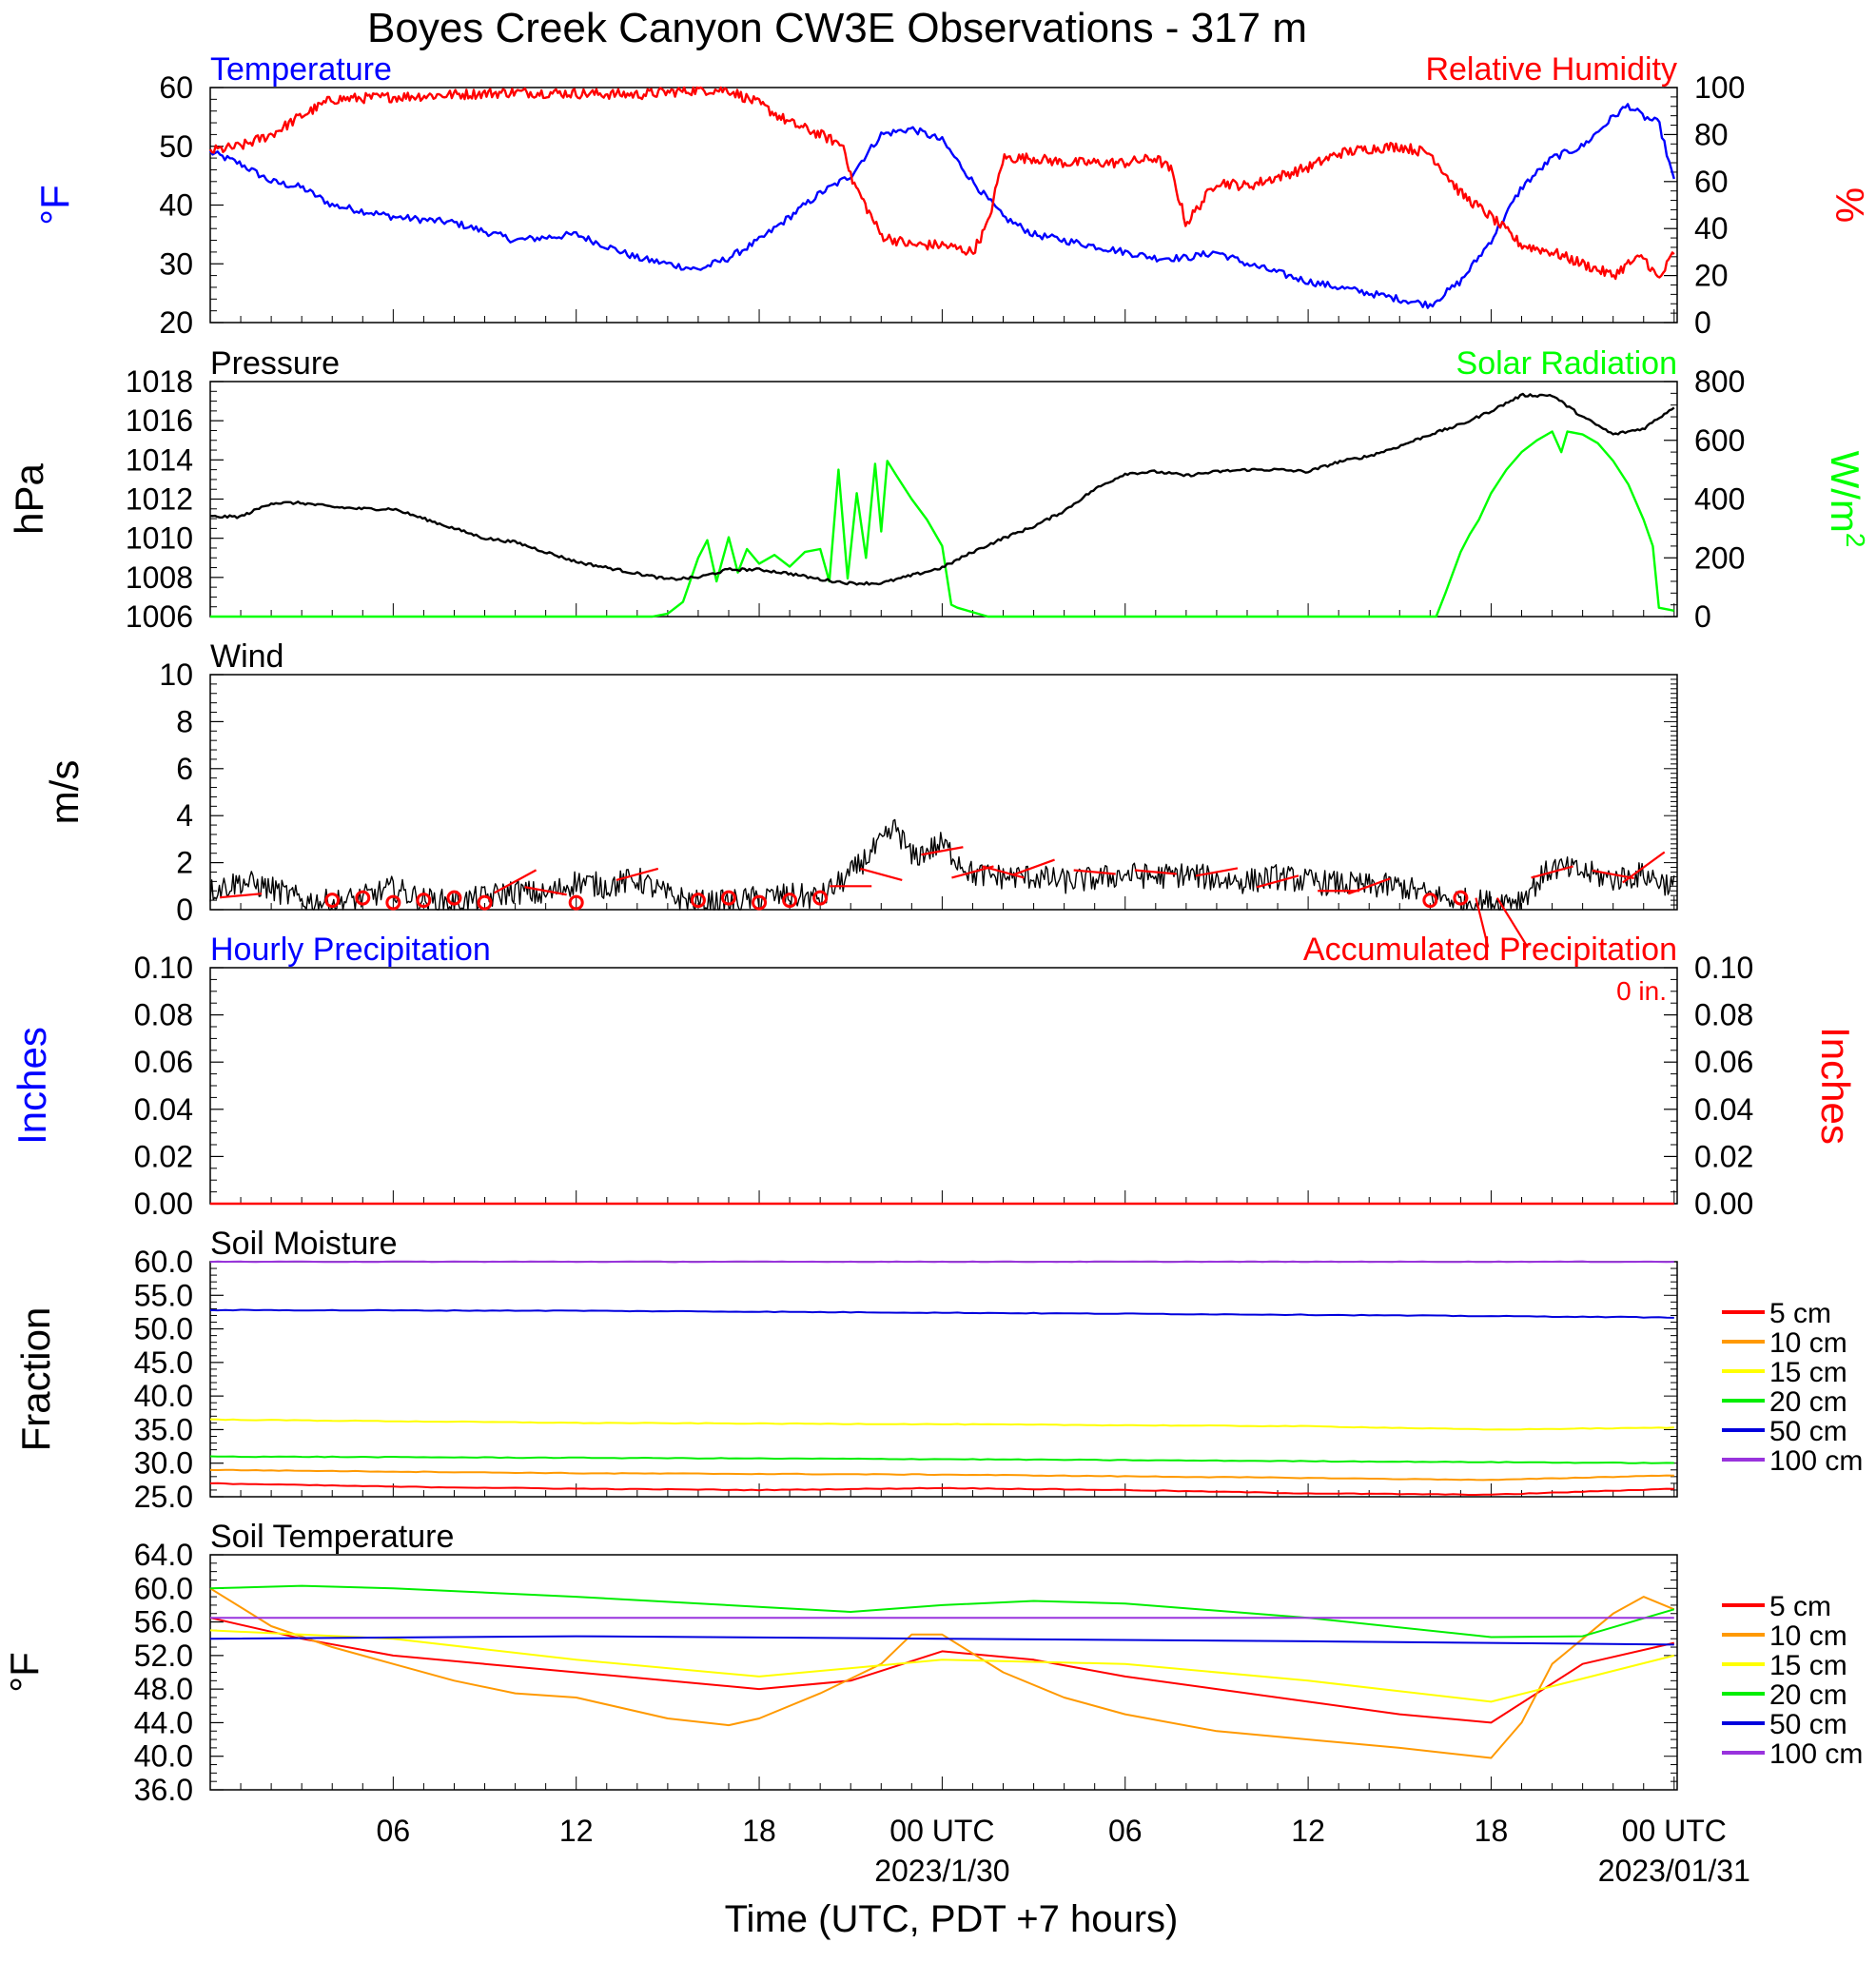 The image size is (1876, 1963). I want to click on soil-temp-0-series, so click(942, 1670).